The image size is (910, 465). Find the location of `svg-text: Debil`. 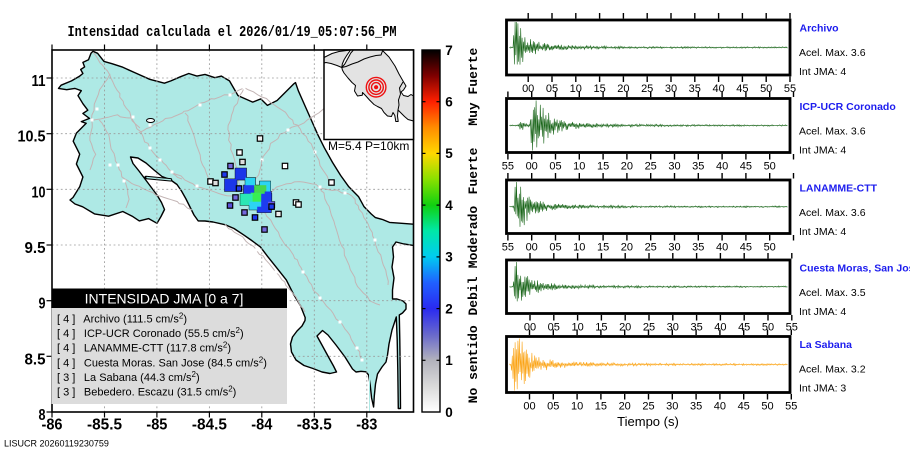

svg-text: Debil is located at coordinates (473, 295).